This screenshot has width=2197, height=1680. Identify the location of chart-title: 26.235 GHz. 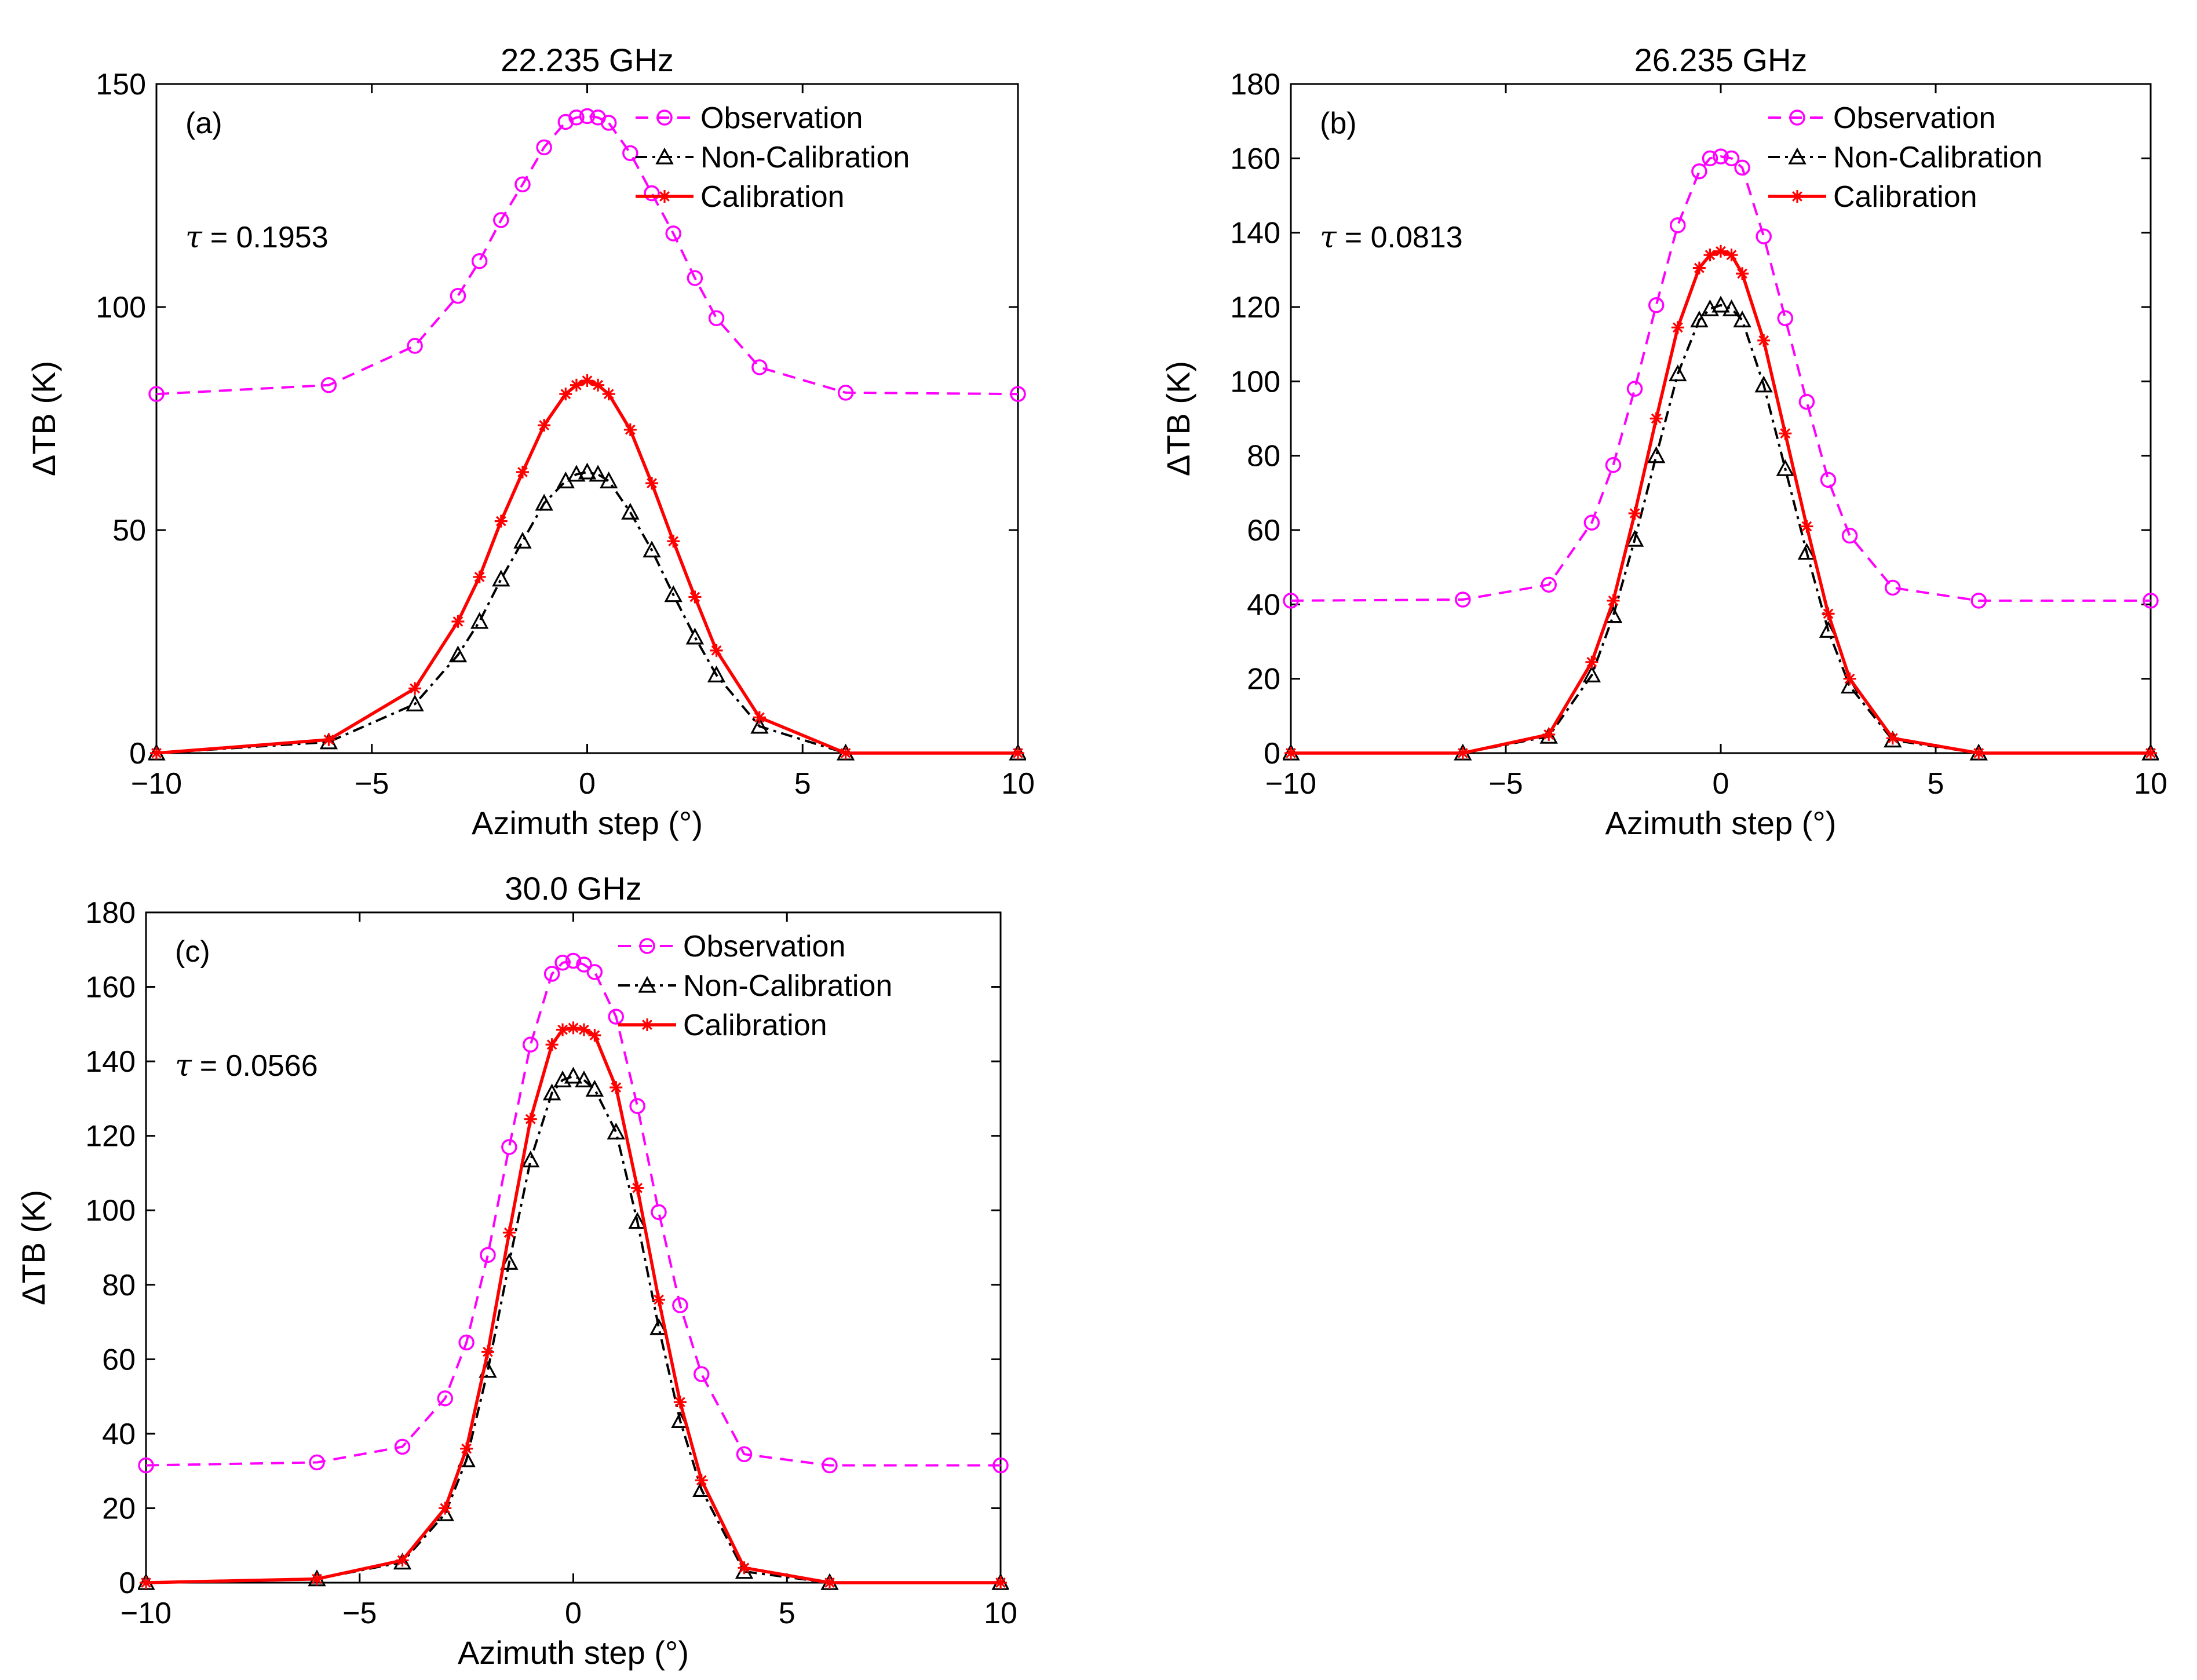
(1721, 60).